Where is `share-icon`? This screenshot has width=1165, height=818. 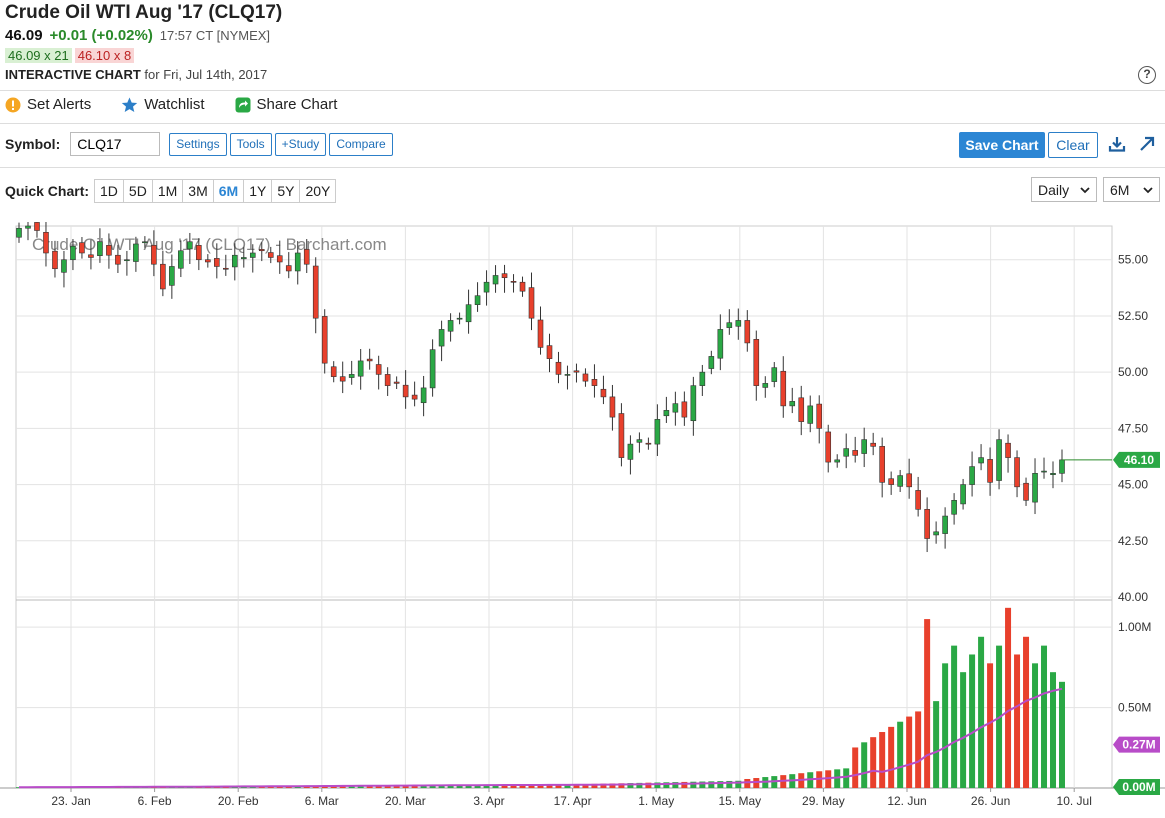 share-icon is located at coordinates (242, 104).